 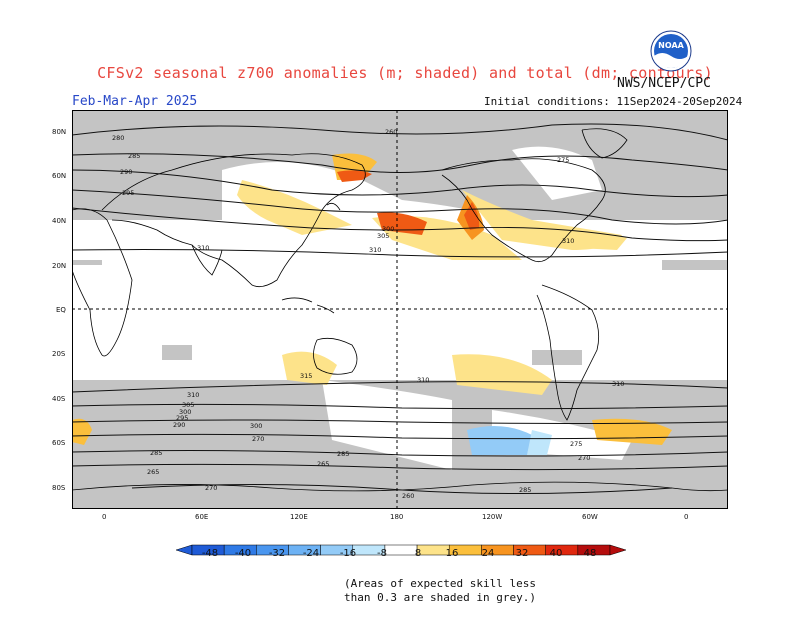 I want to click on colorbar, so click(x=401, y=550).